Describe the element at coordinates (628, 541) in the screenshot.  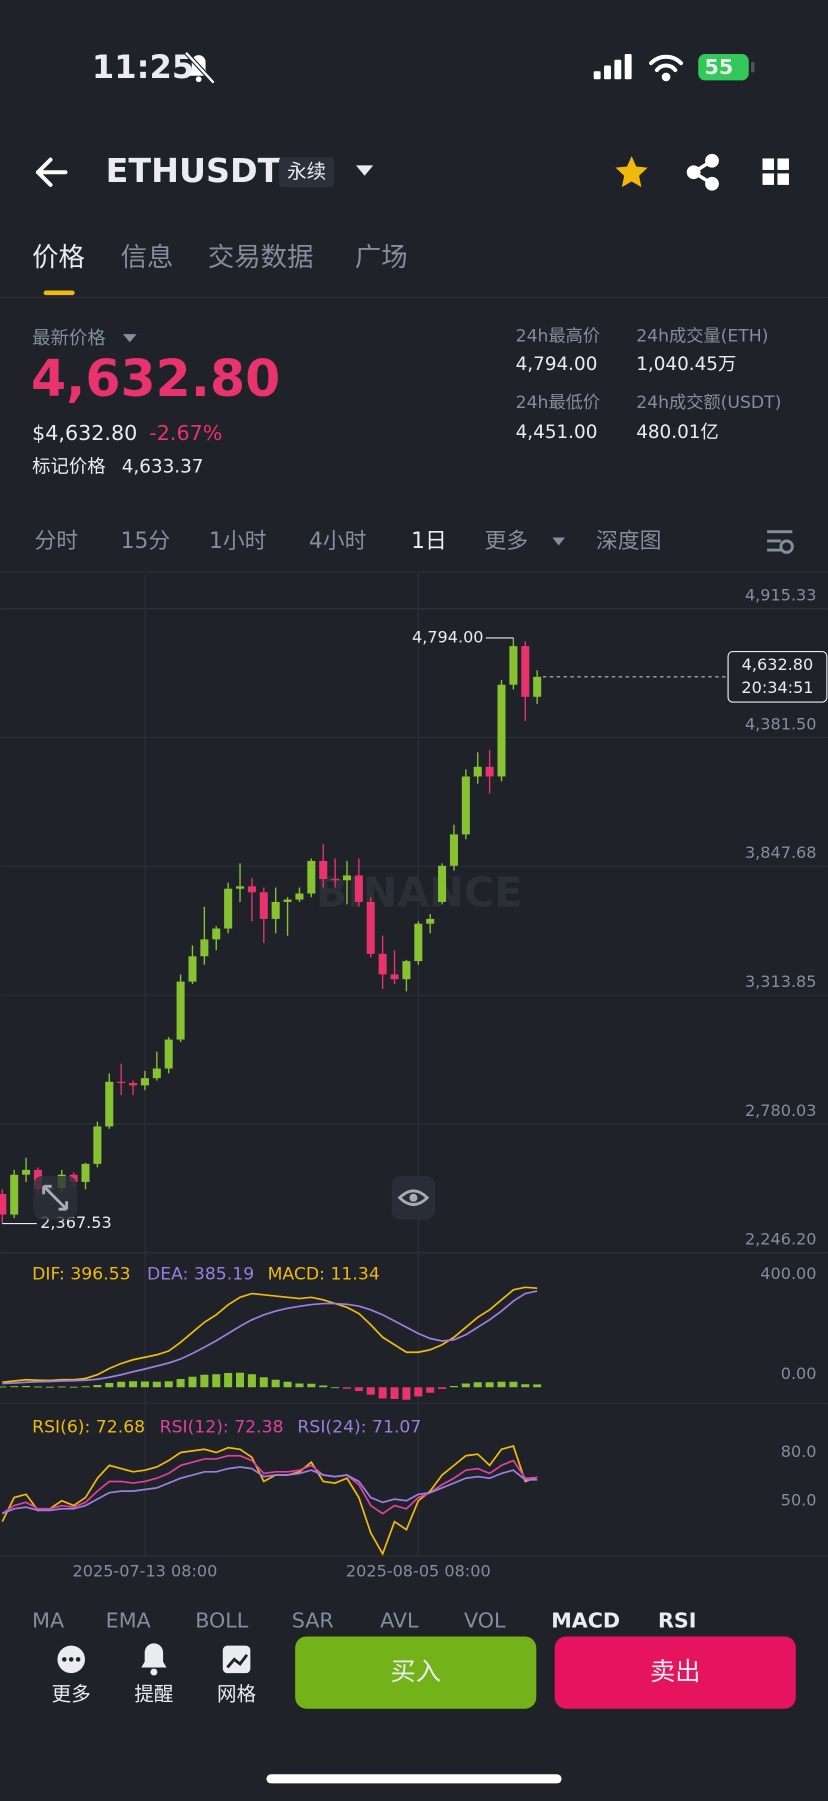
I see `interval: 深度图` at that location.